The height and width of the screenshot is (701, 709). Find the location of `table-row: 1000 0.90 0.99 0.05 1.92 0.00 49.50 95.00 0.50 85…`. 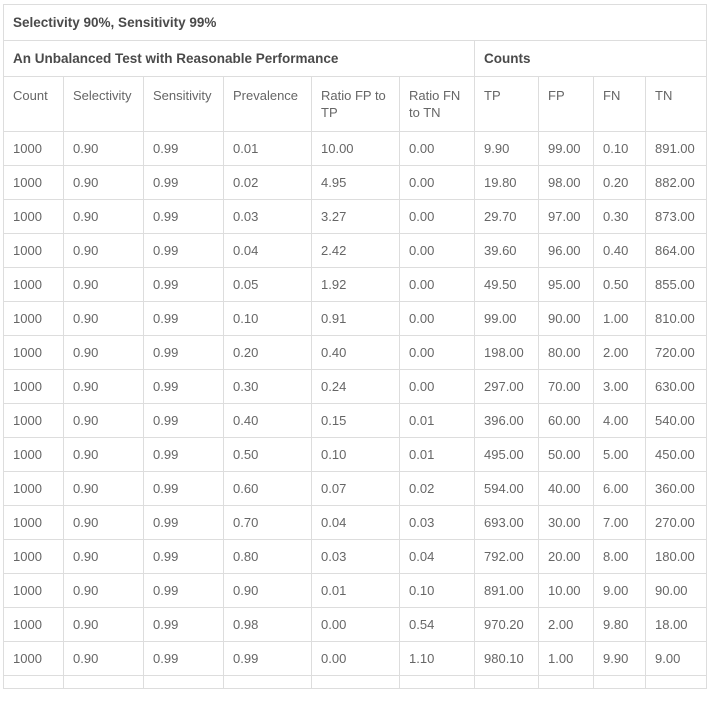

table-row: 1000 0.90 0.99 0.05 1.92 0.00 49.50 95.00 0.50 85… is located at coordinates (355, 284).